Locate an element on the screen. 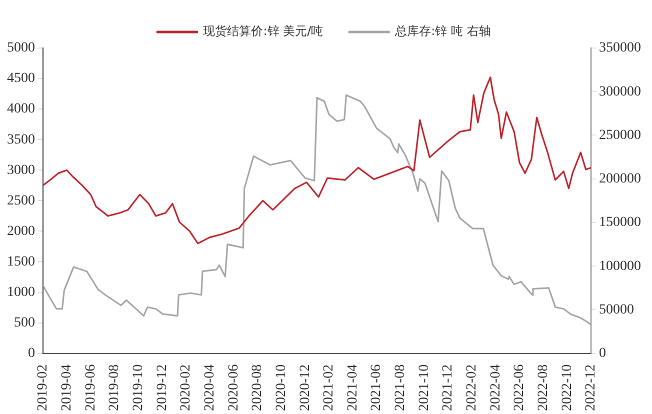 This screenshot has width=652, height=414. x-tick-label: 2021-08 is located at coordinates (400, 388).